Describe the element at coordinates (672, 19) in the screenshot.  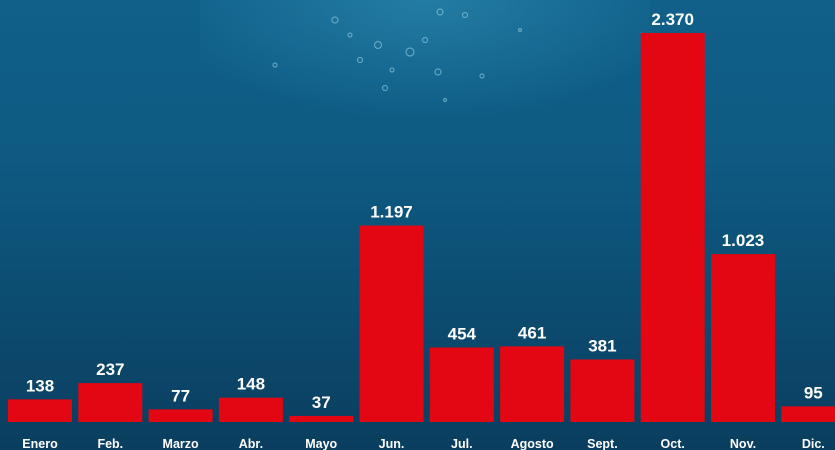
I see `value-label: 2.370` at that location.